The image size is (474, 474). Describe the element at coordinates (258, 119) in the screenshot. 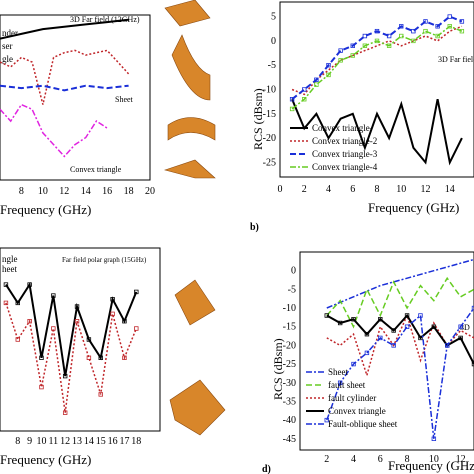

I see `panel-b-ylabel: RCS (dBsm)` at that location.